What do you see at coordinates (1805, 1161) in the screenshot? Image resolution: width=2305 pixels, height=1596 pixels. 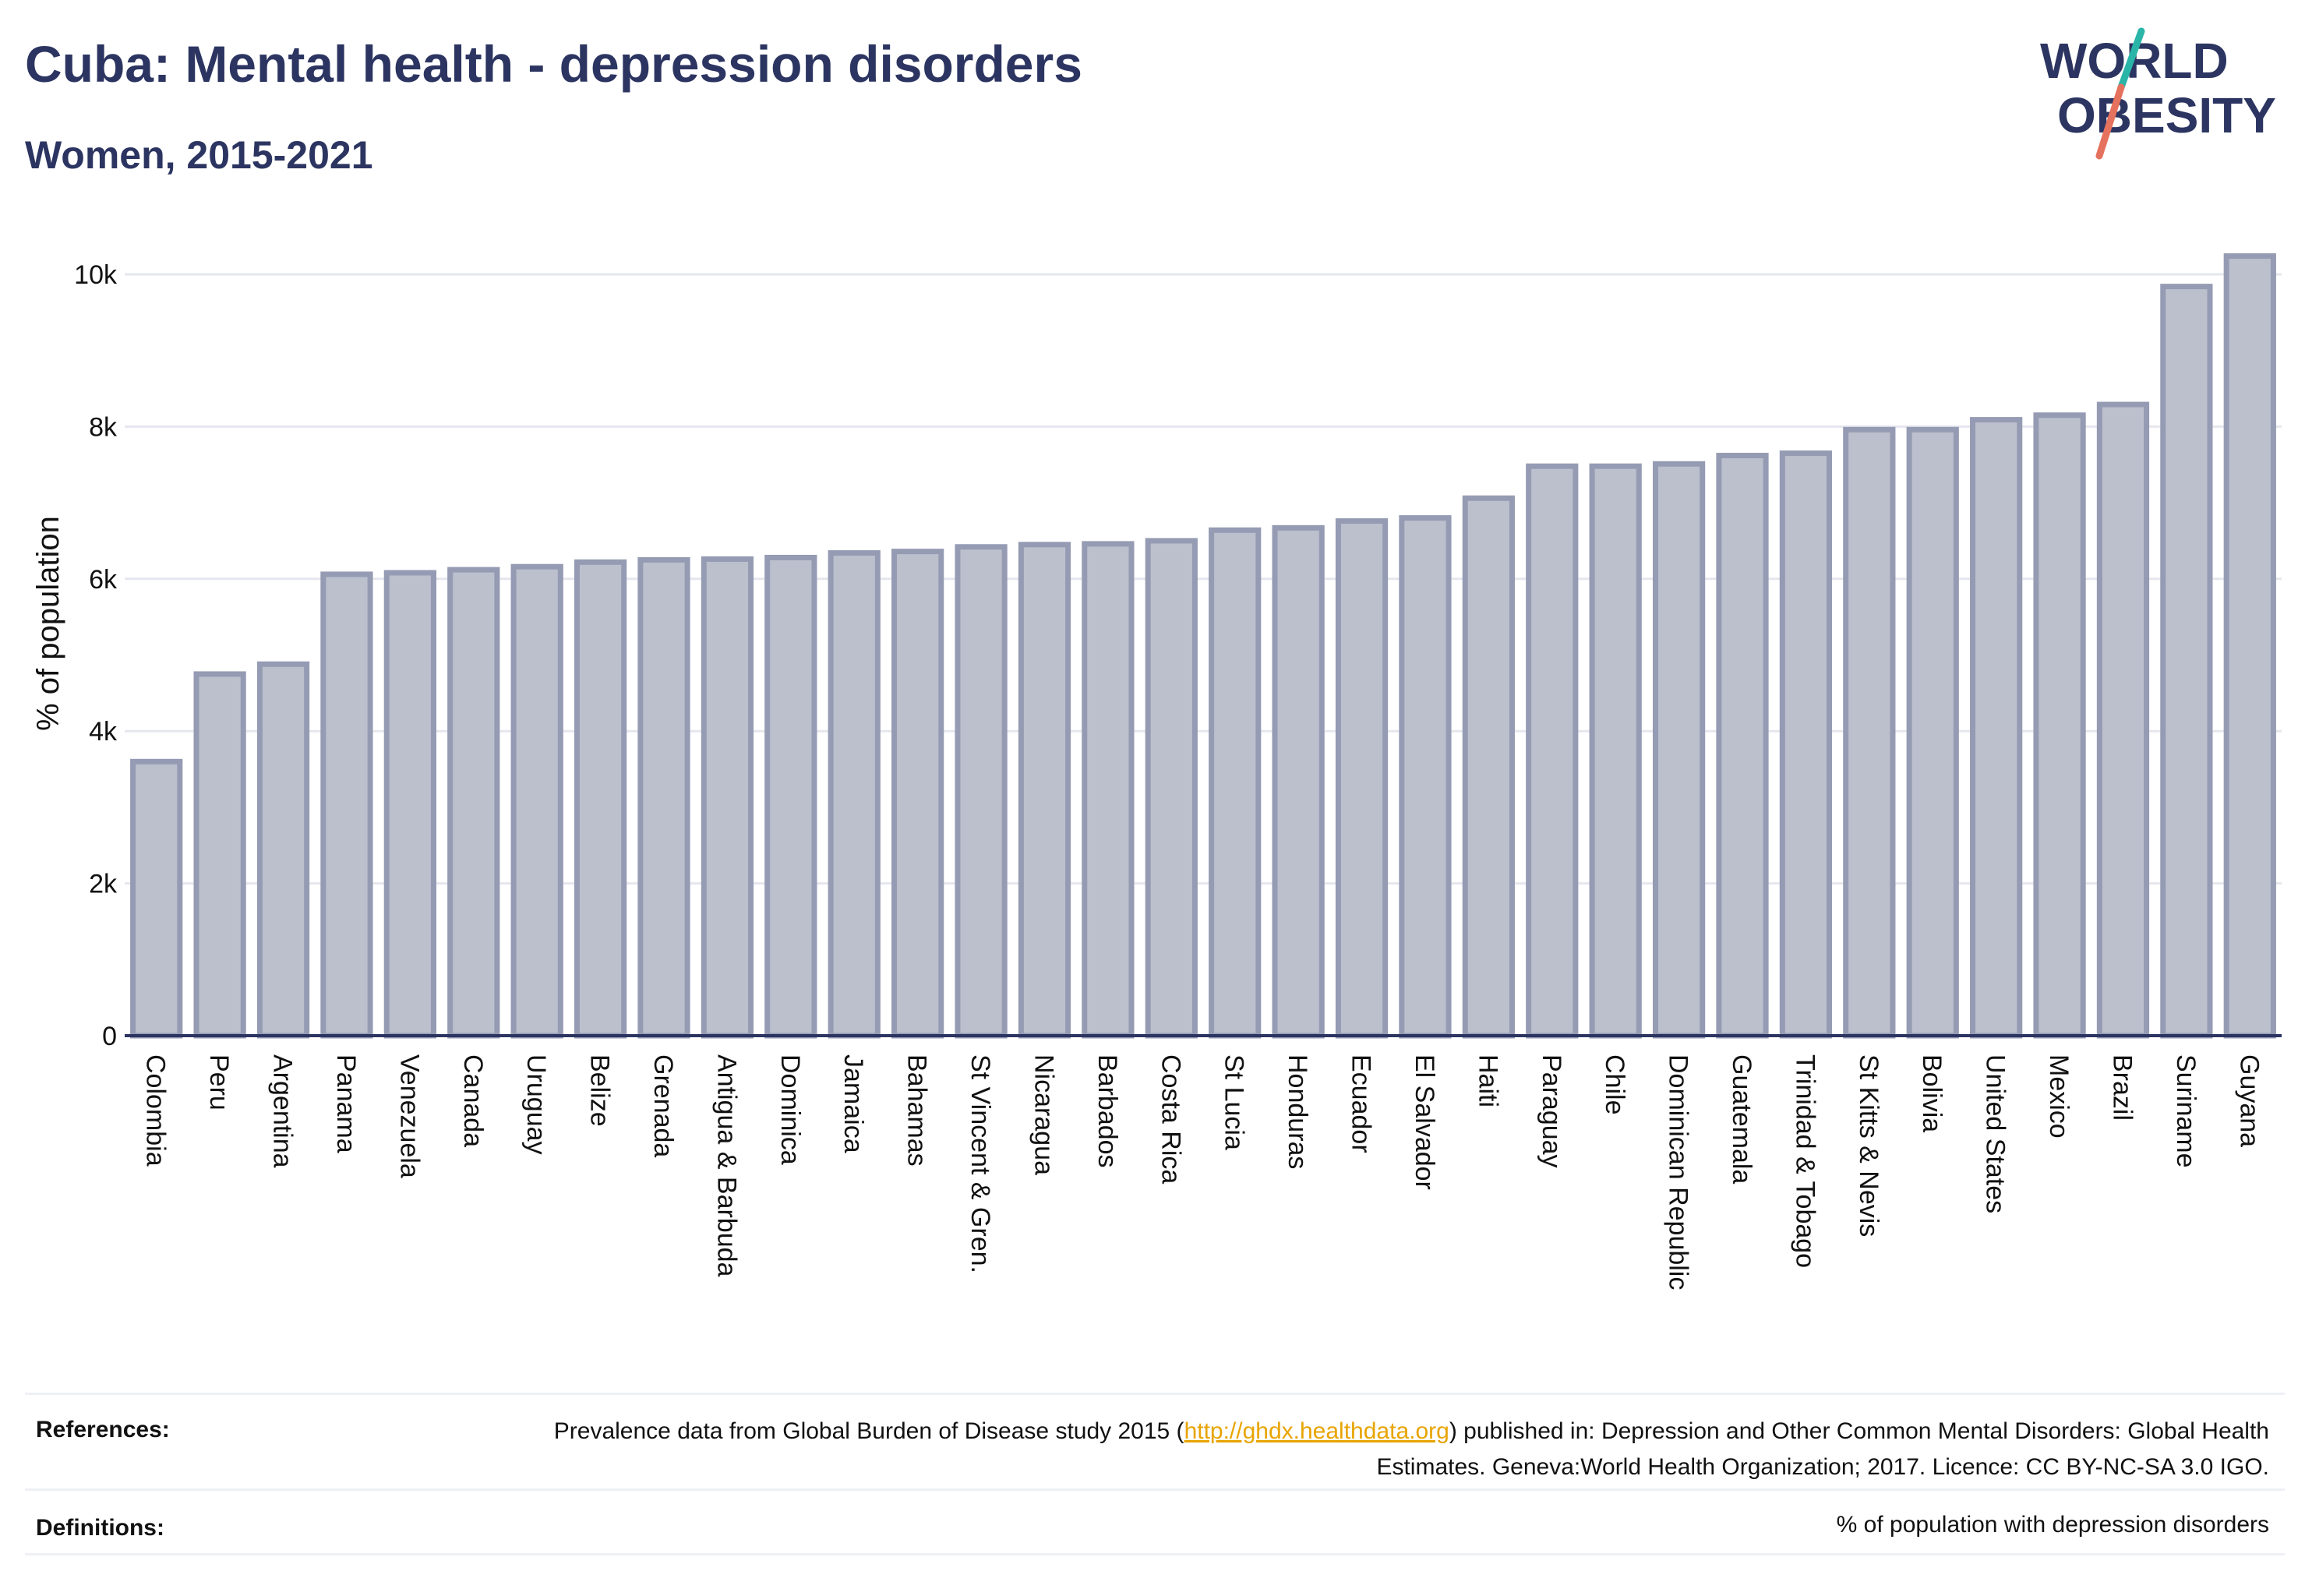 I see `x-tick-label: Trinidad & Tobago` at bounding box center [1805, 1161].